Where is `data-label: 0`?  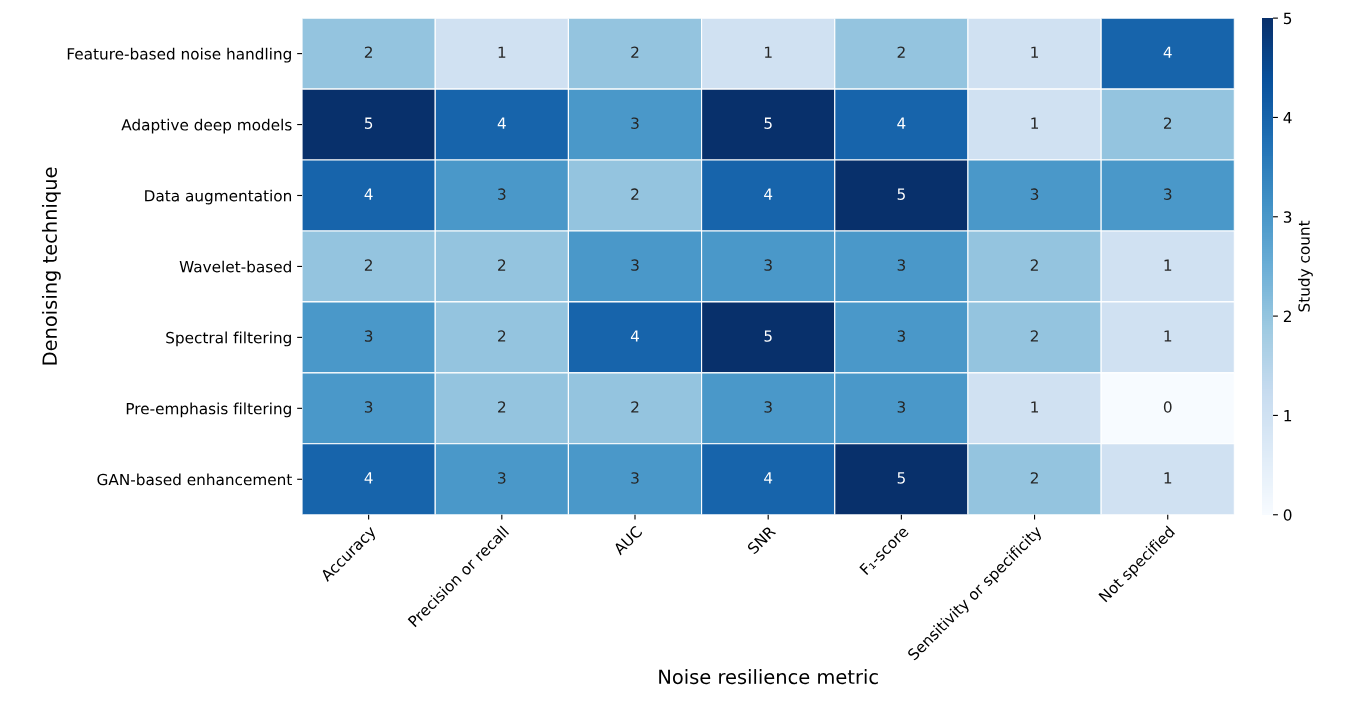 data-label: 0 is located at coordinates (1167, 407).